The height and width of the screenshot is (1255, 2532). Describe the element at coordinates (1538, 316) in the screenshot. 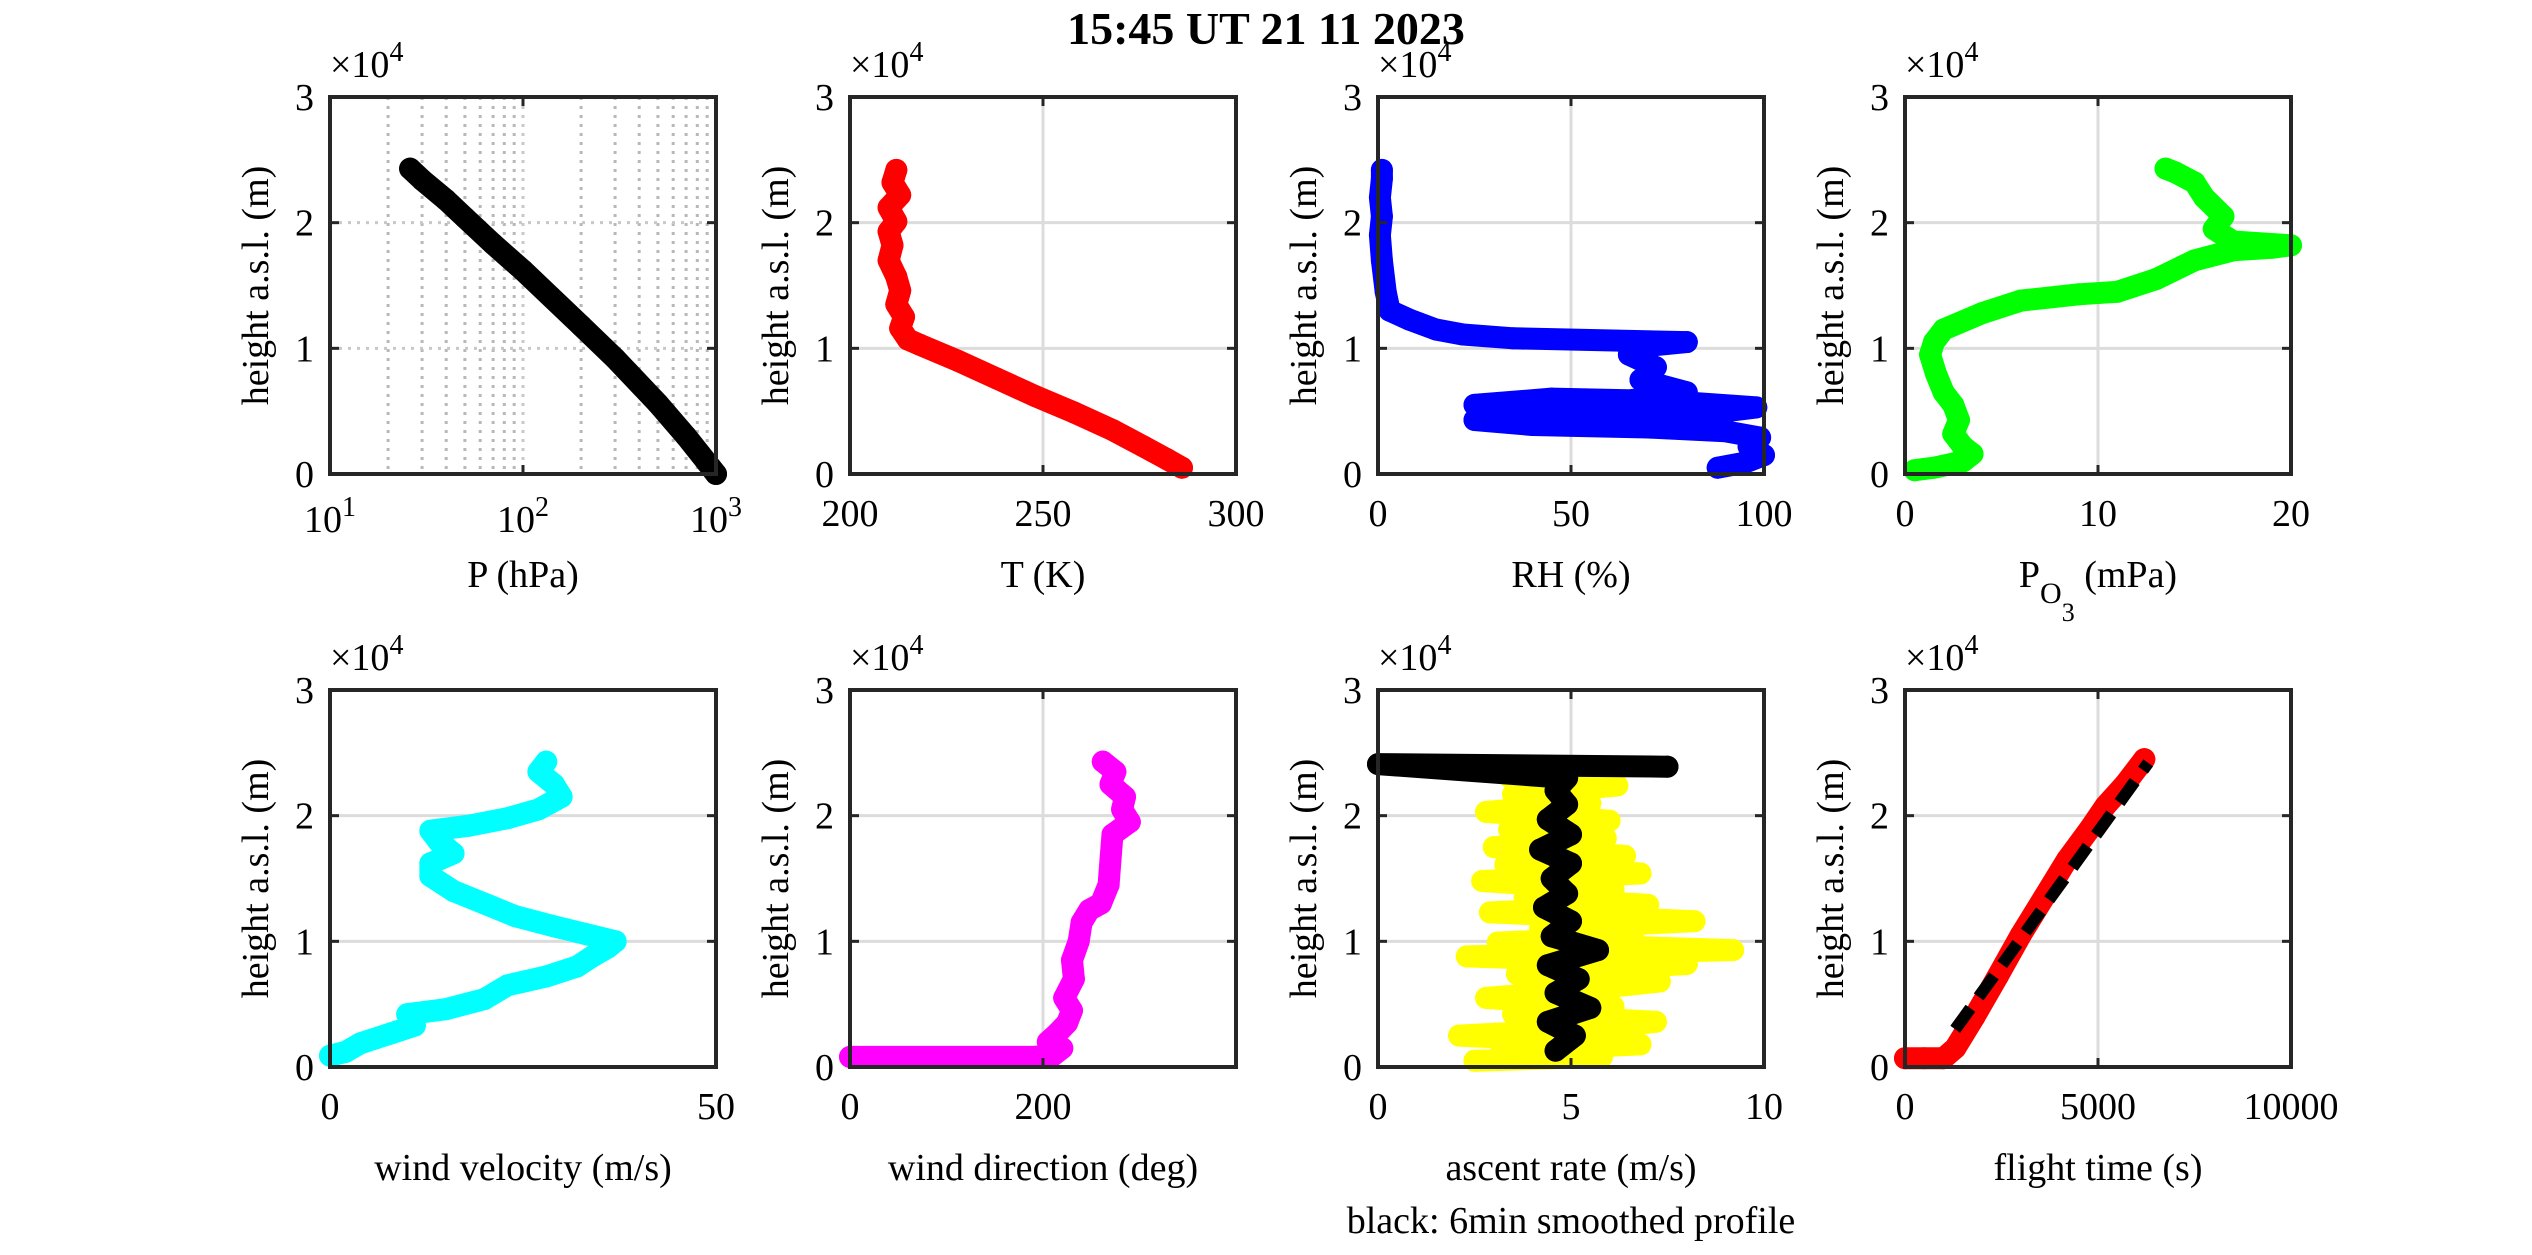

I see `plot-relative-humidity: 0 50 100 0 1 2 3 ×10⁴ RH (%) height a.s.l. (m)` at that location.